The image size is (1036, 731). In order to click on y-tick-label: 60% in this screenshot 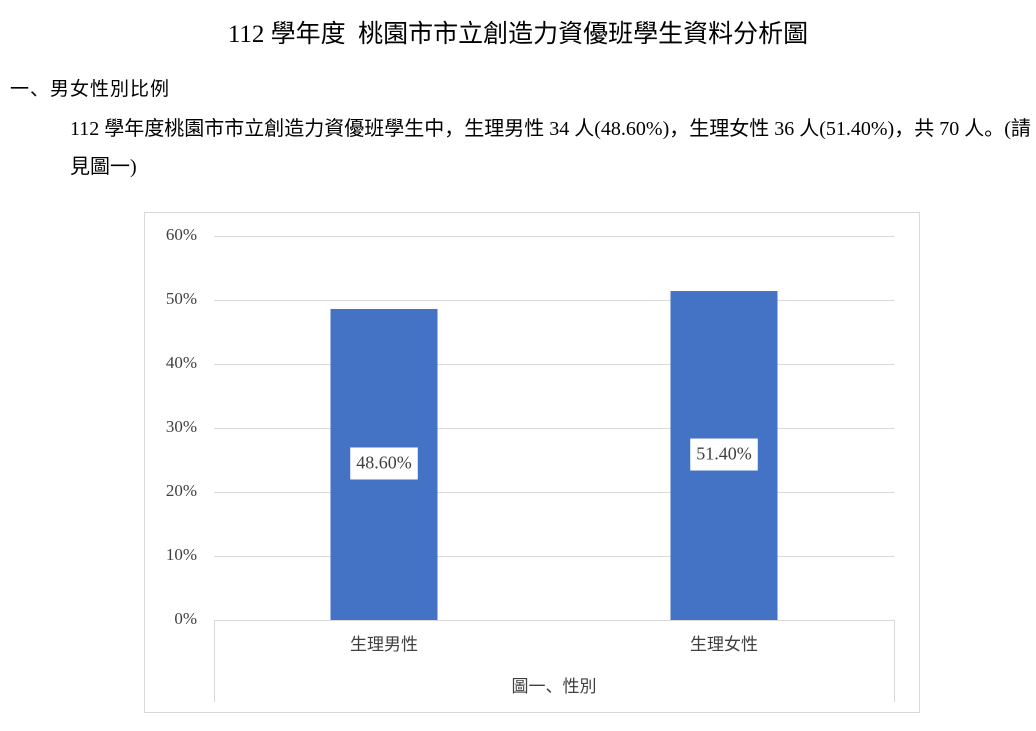, I will do `click(181, 234)`.